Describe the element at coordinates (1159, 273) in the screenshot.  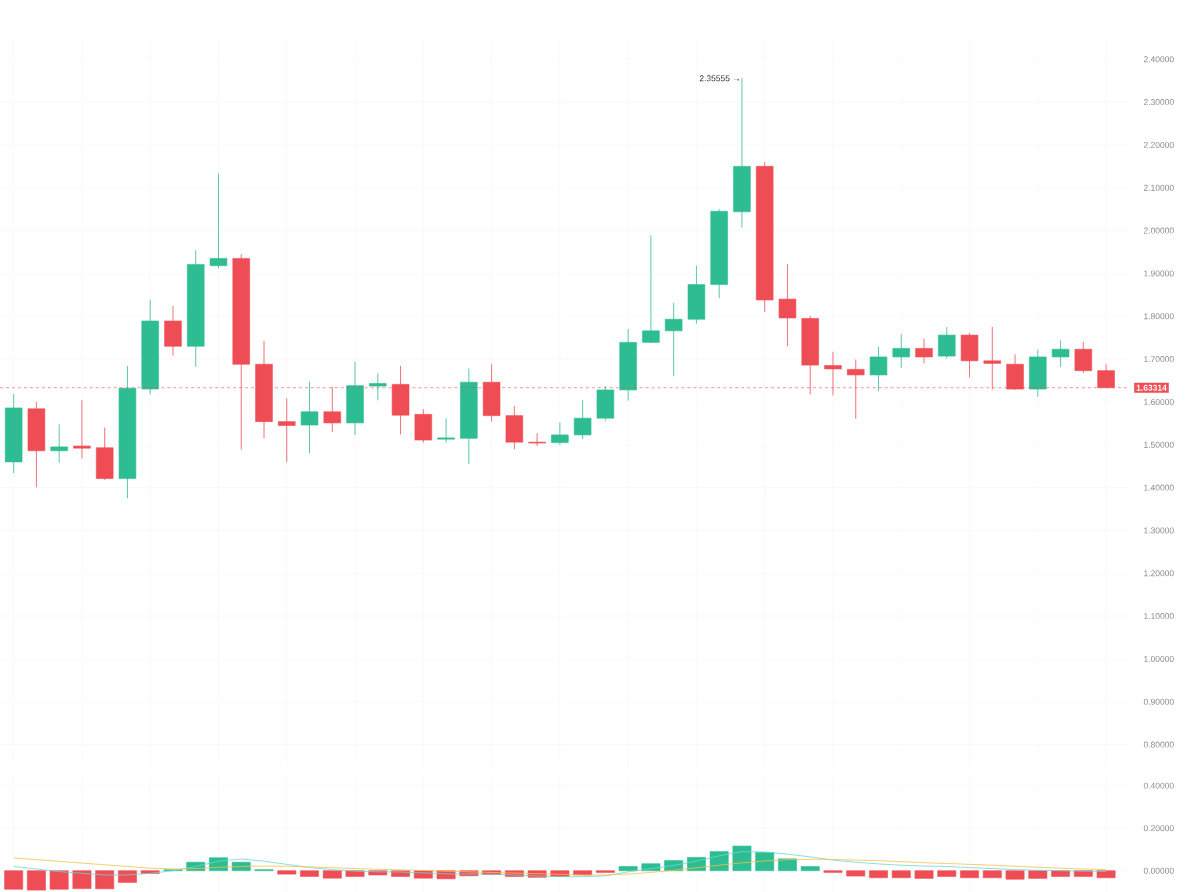
I see `y-tick-label: 1.90000` at that location.